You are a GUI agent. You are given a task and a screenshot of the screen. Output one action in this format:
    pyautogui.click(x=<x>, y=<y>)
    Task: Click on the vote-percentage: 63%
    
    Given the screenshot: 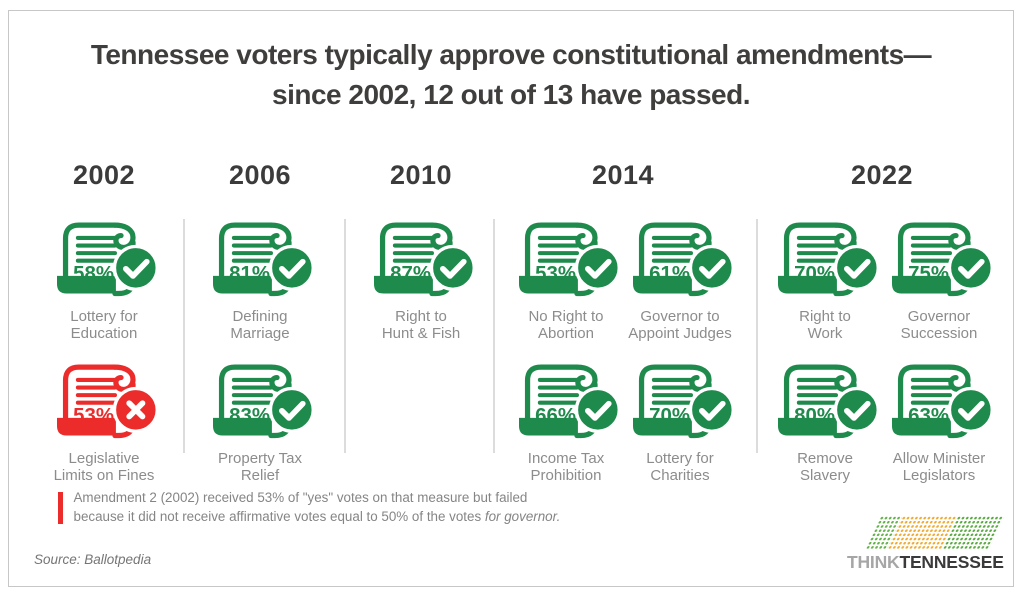 What is the action you would take?
    pyautogui.click(x=928, y=416)
    